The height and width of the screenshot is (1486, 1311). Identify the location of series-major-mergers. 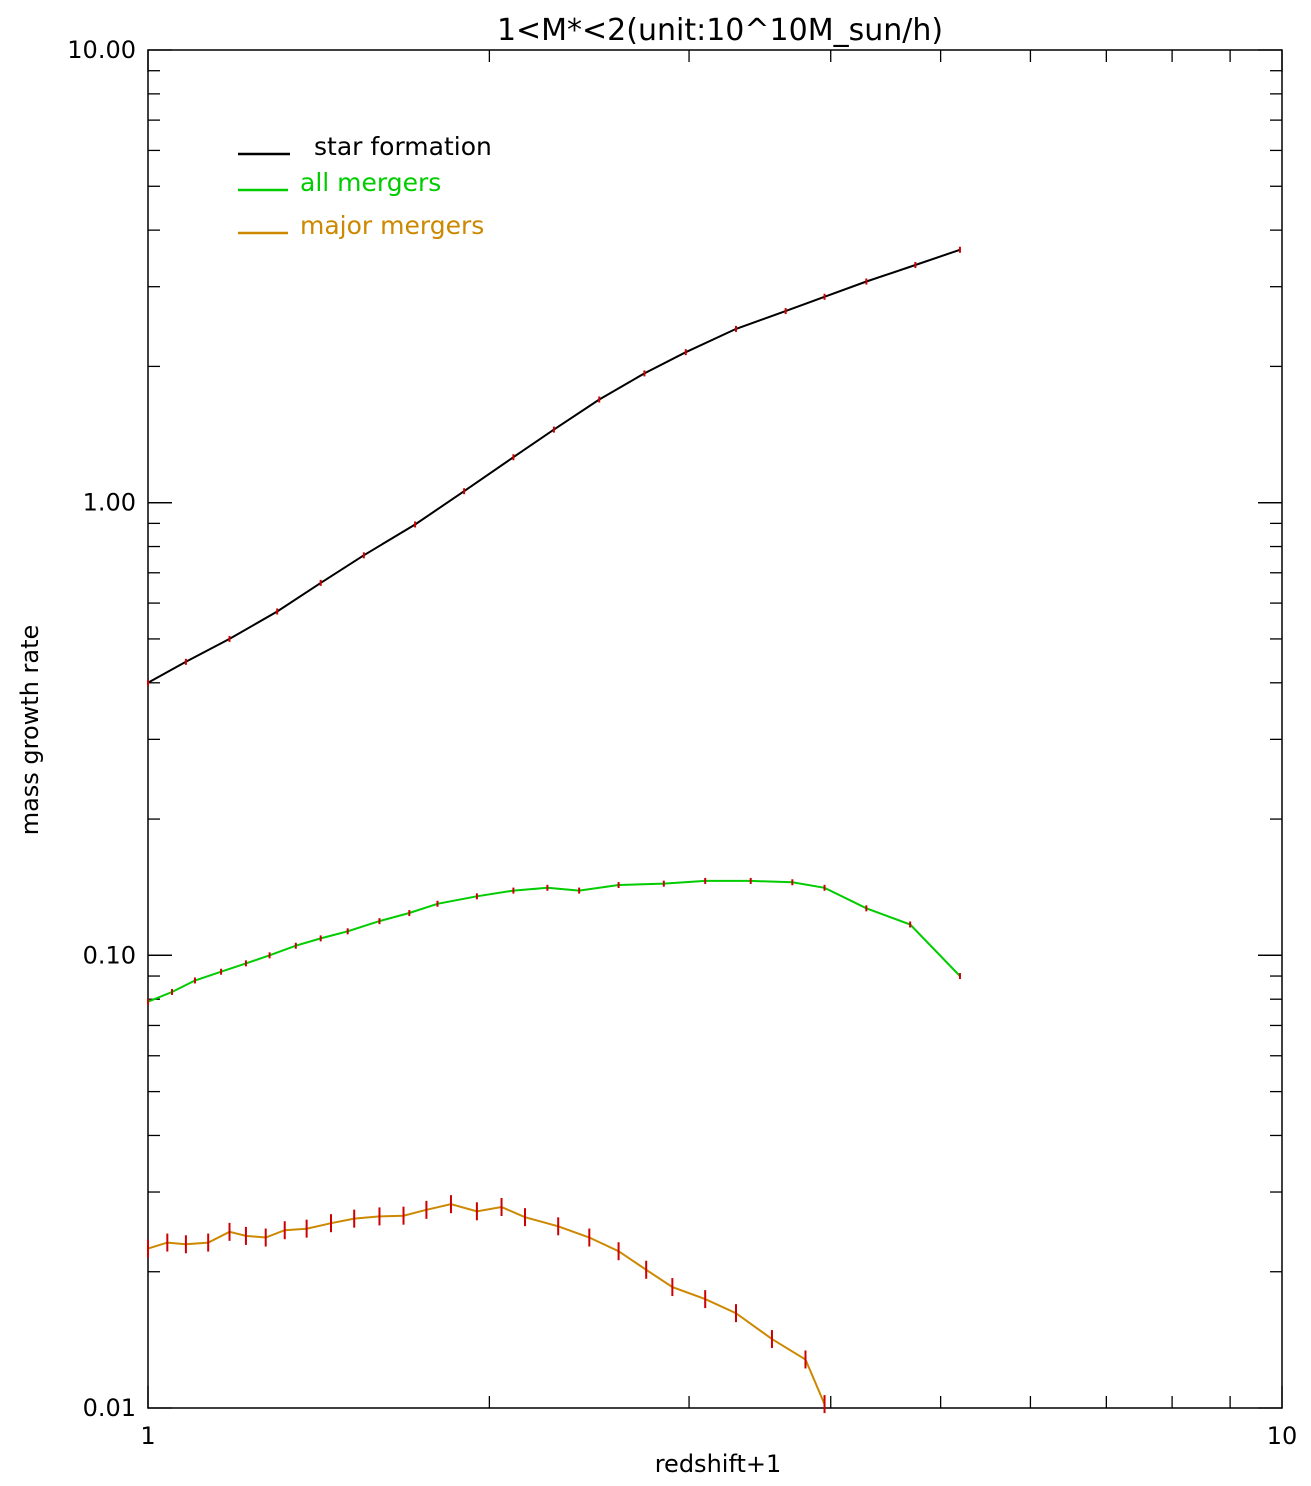
(486, 1304).